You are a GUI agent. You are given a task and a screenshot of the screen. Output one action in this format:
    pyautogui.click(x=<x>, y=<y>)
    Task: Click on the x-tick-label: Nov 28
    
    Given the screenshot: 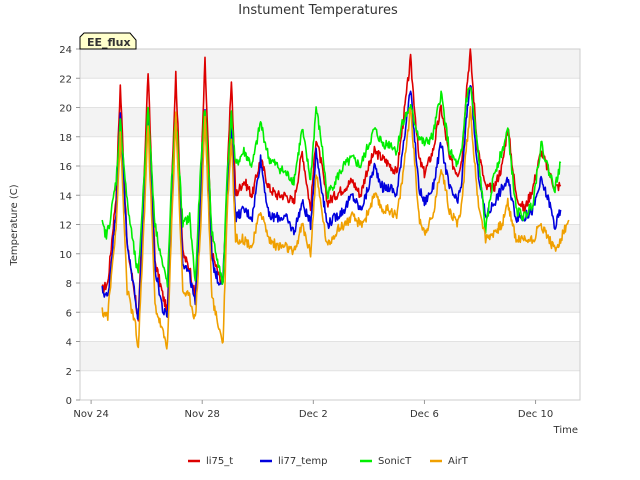 What is the action you would take?
    pyautogui.click(x=202, y=414)
    